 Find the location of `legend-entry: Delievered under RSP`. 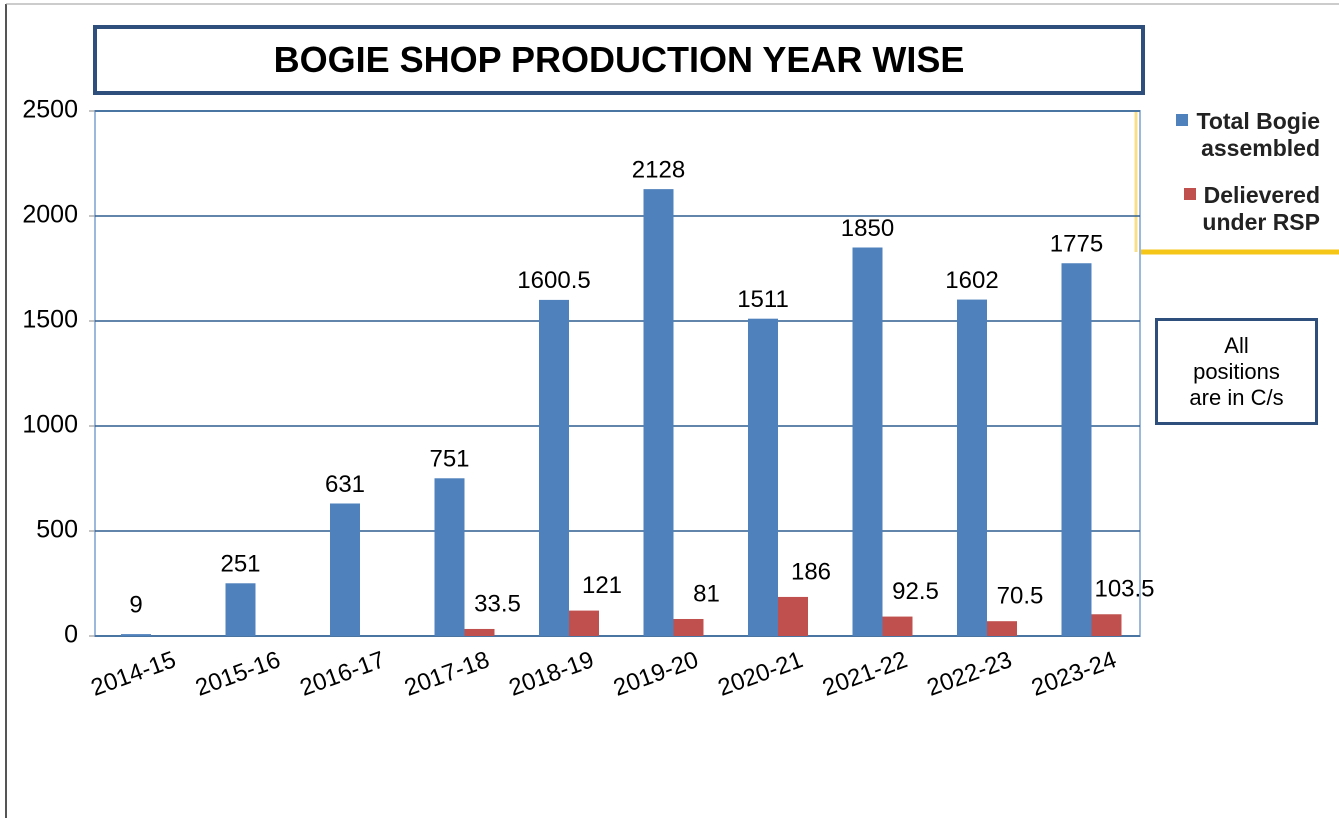

legend-entry: Delievered under RSP is located at coordinates (1235, 209).